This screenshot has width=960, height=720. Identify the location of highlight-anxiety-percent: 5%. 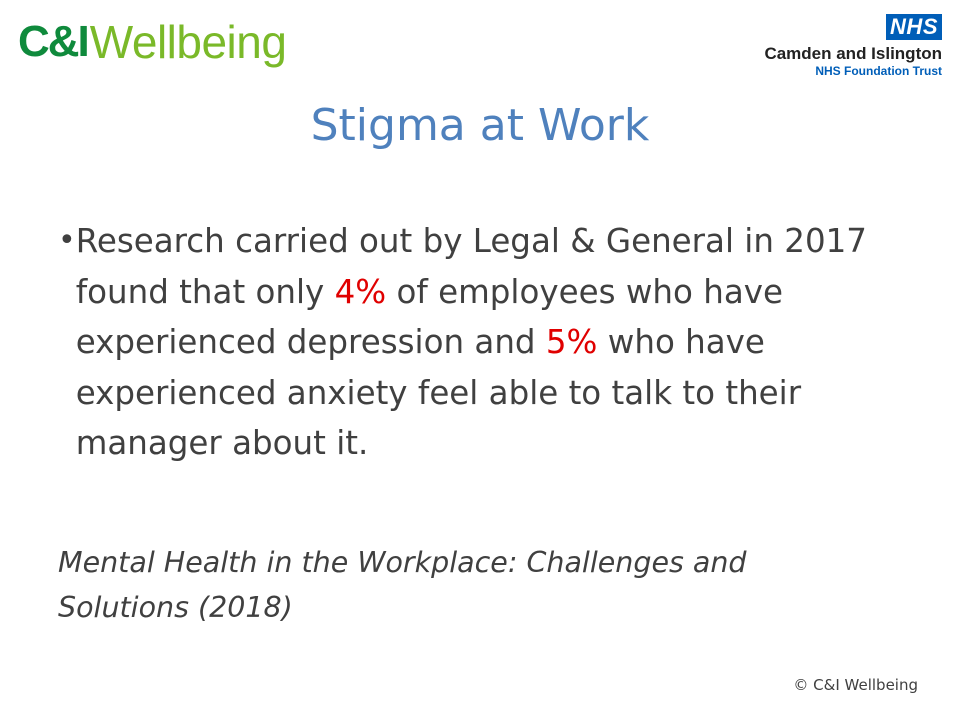
(571, 342).